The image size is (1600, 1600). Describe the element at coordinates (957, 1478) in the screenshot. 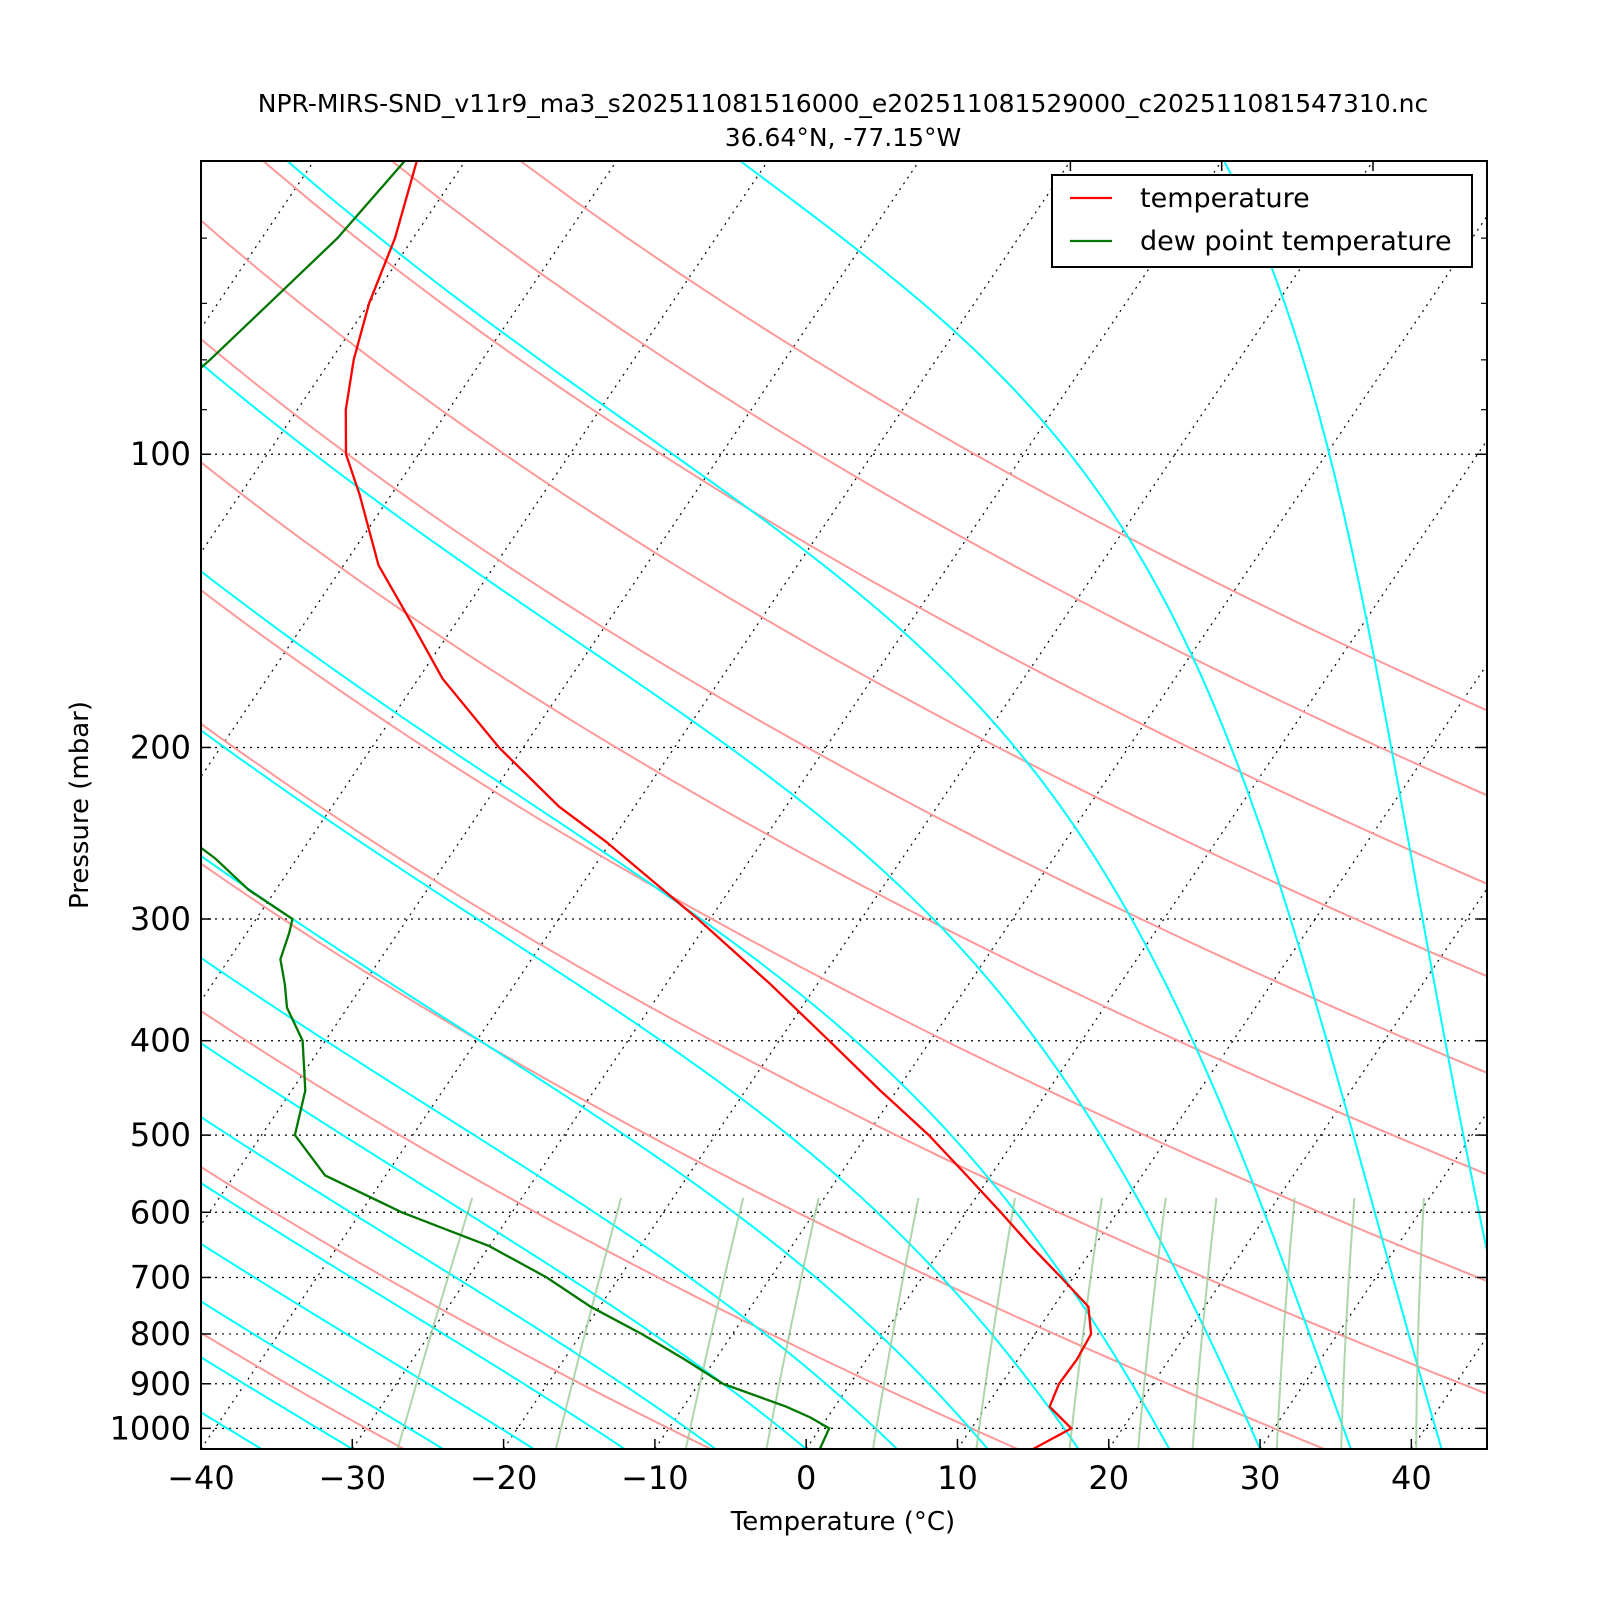

I see `x-tick-label: 10` at that location.